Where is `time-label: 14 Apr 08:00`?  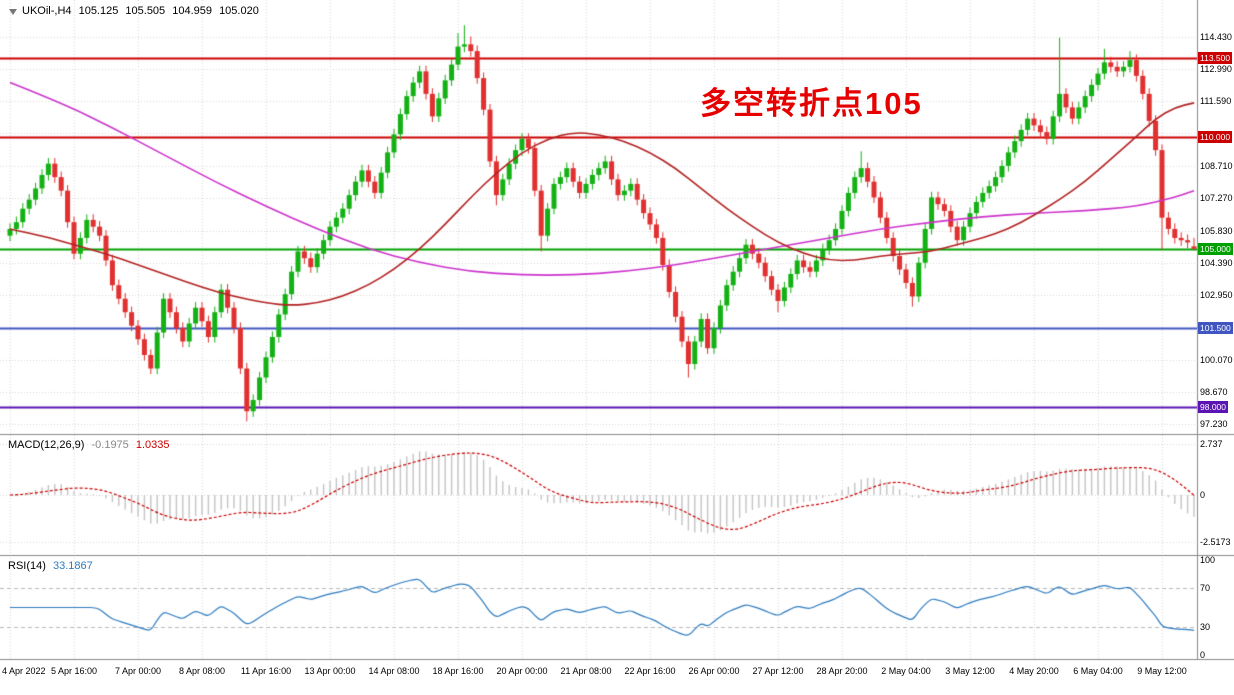
time-label: 14 Apr 08:00 is located at coordinates (394, 671).